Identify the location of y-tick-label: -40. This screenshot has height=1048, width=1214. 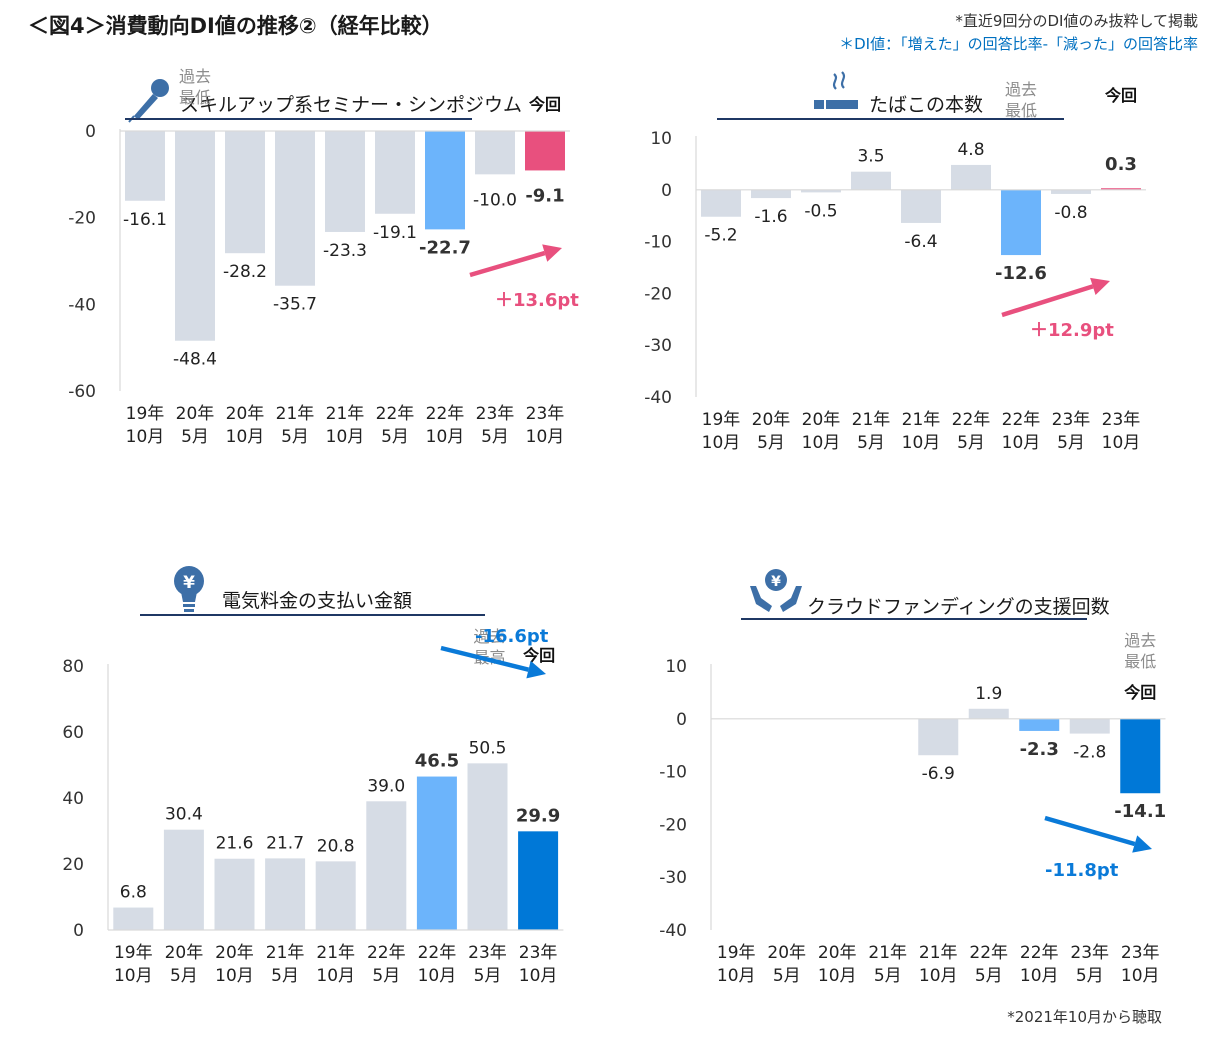
(82, 305).